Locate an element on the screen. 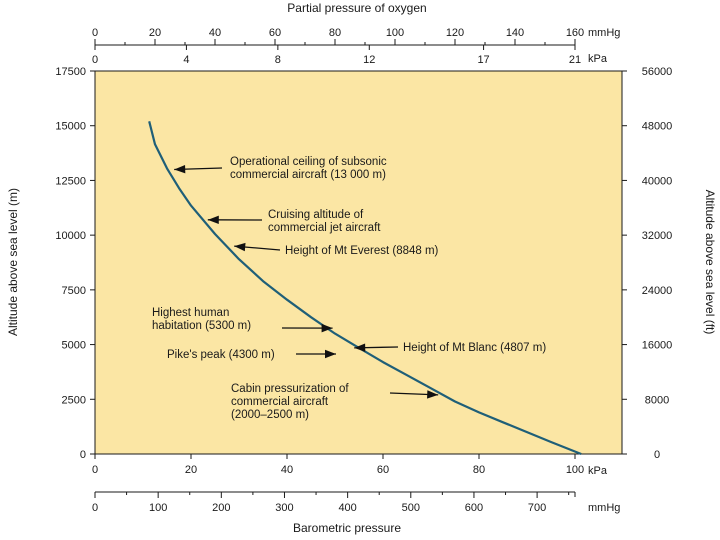  top-axis-title: Partial pressure of oxygen is located at coordinates (356, 8).